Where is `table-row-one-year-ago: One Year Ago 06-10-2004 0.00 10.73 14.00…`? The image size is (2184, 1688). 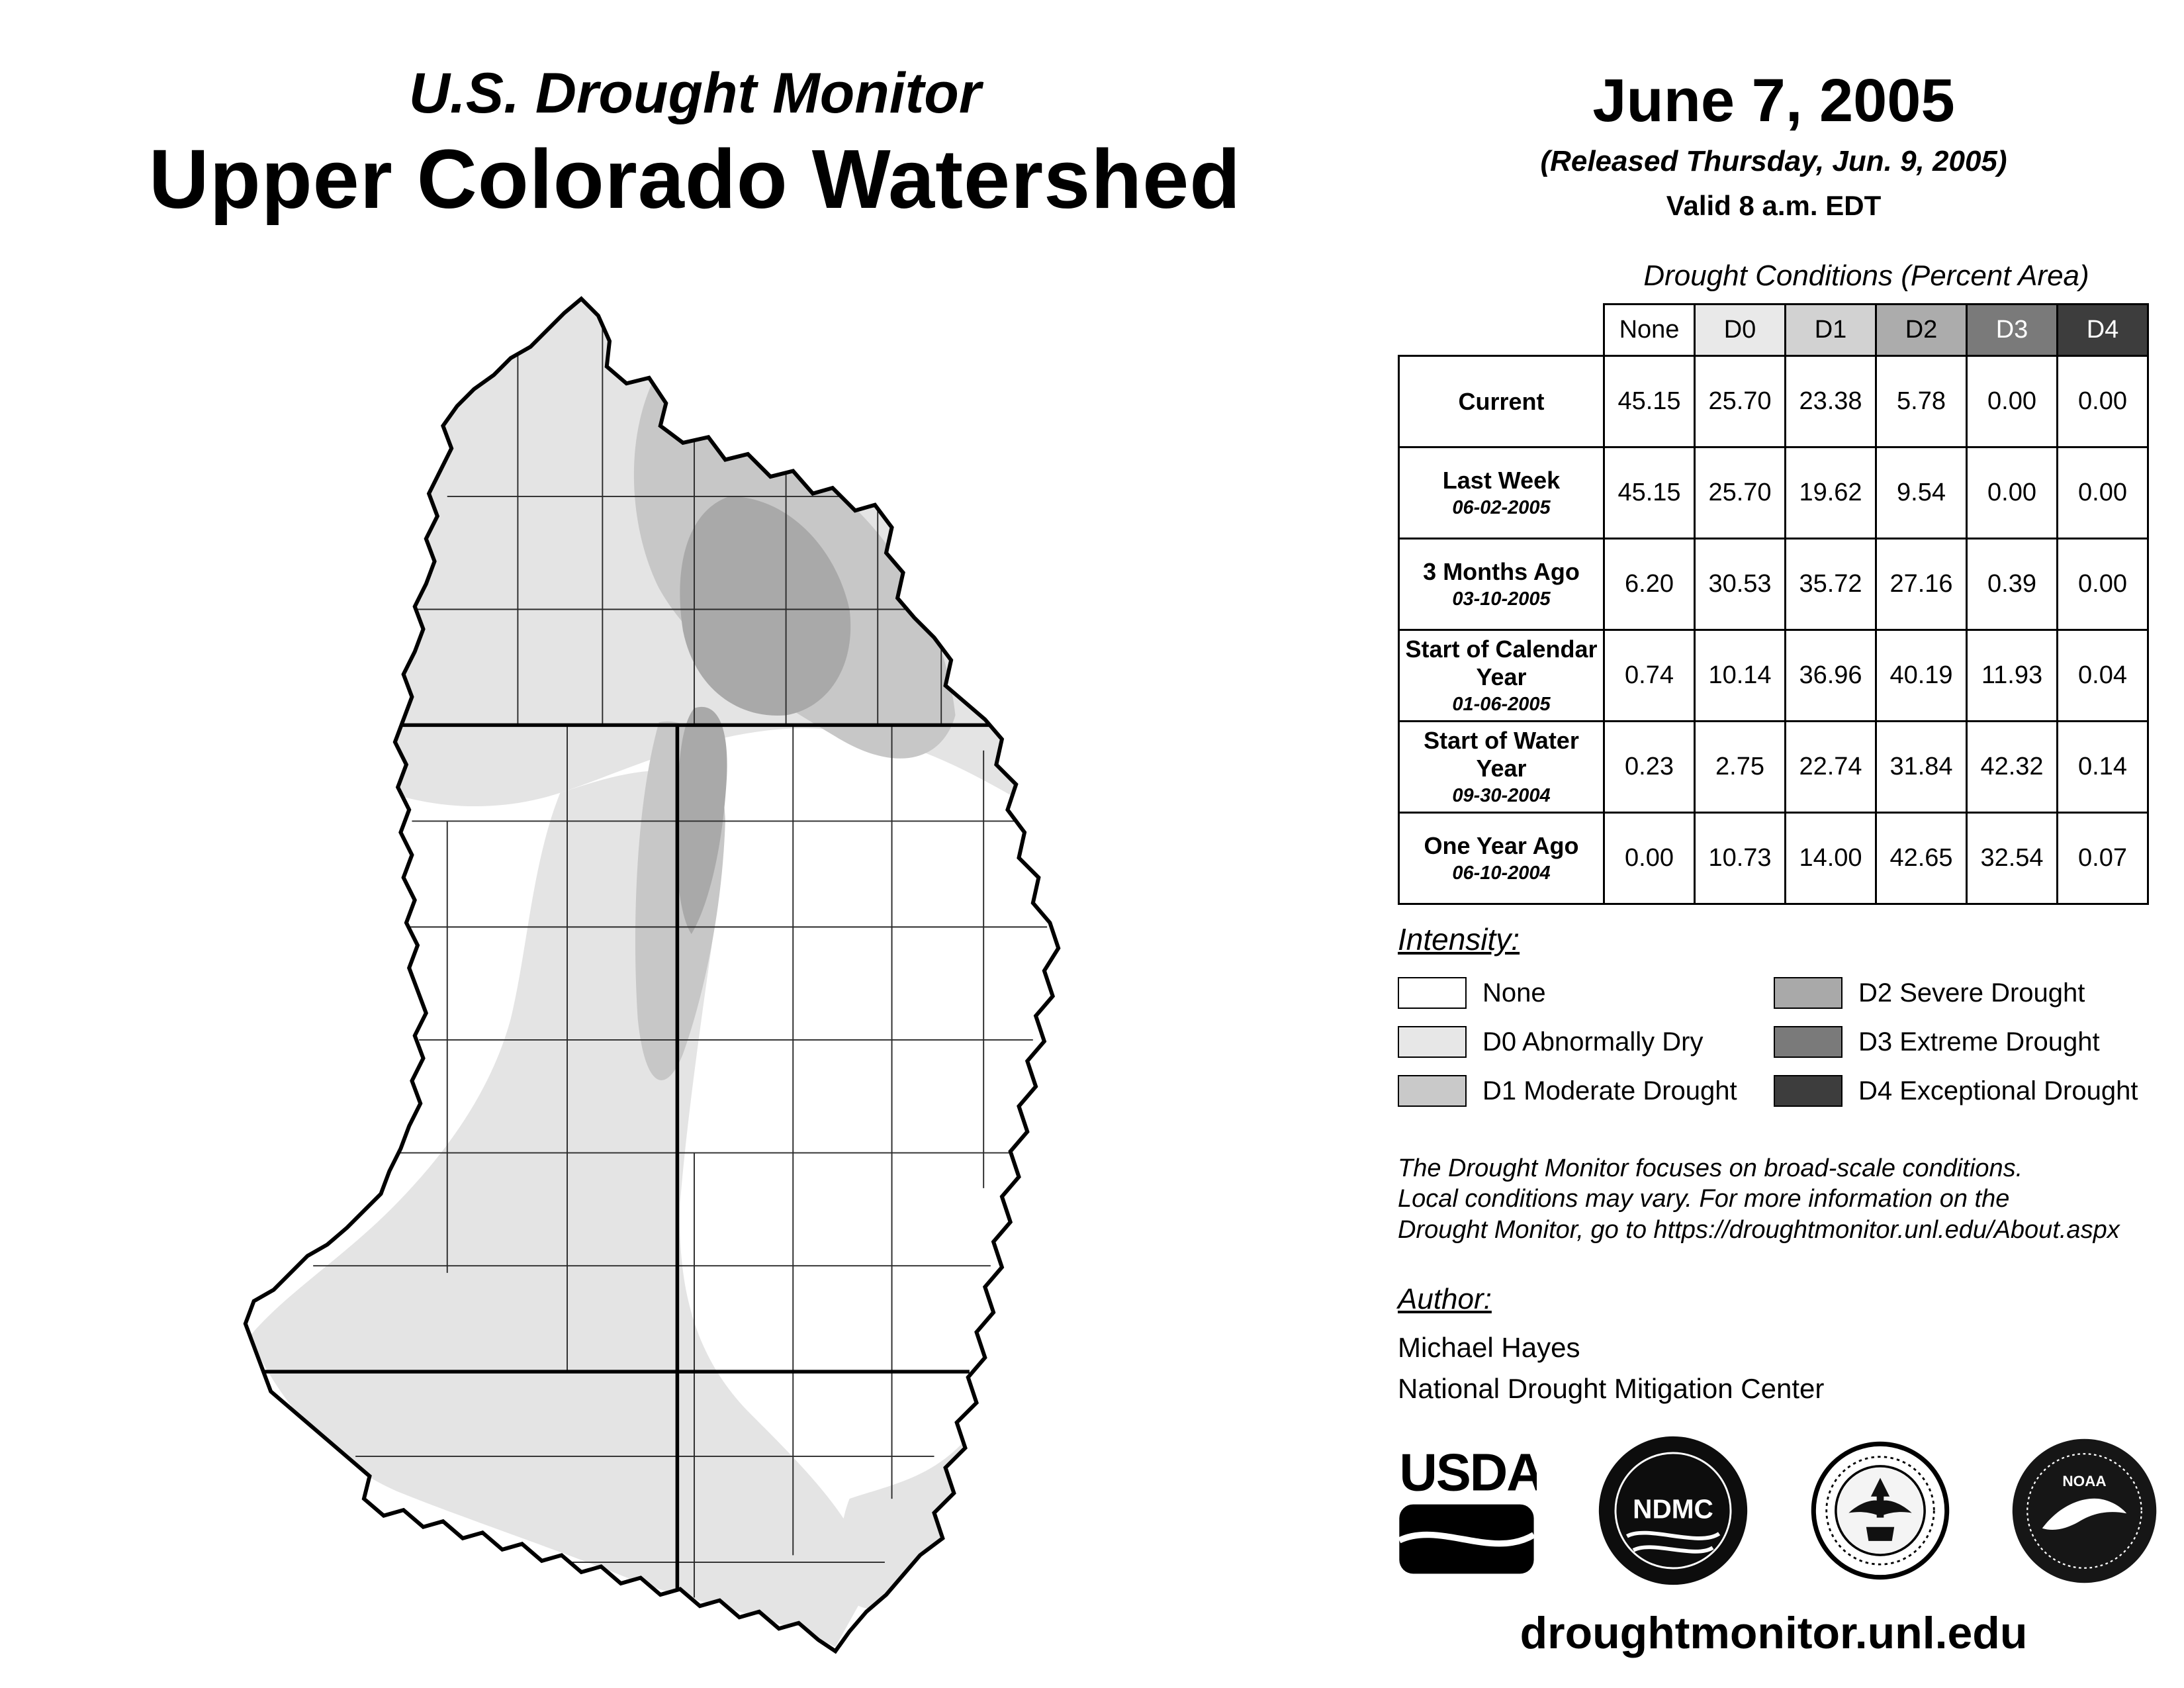 table-row-one-year-ago: One Year Ago 06-10-2004 0.00 10.73 14.00… is located at coordinates (1773, 858).